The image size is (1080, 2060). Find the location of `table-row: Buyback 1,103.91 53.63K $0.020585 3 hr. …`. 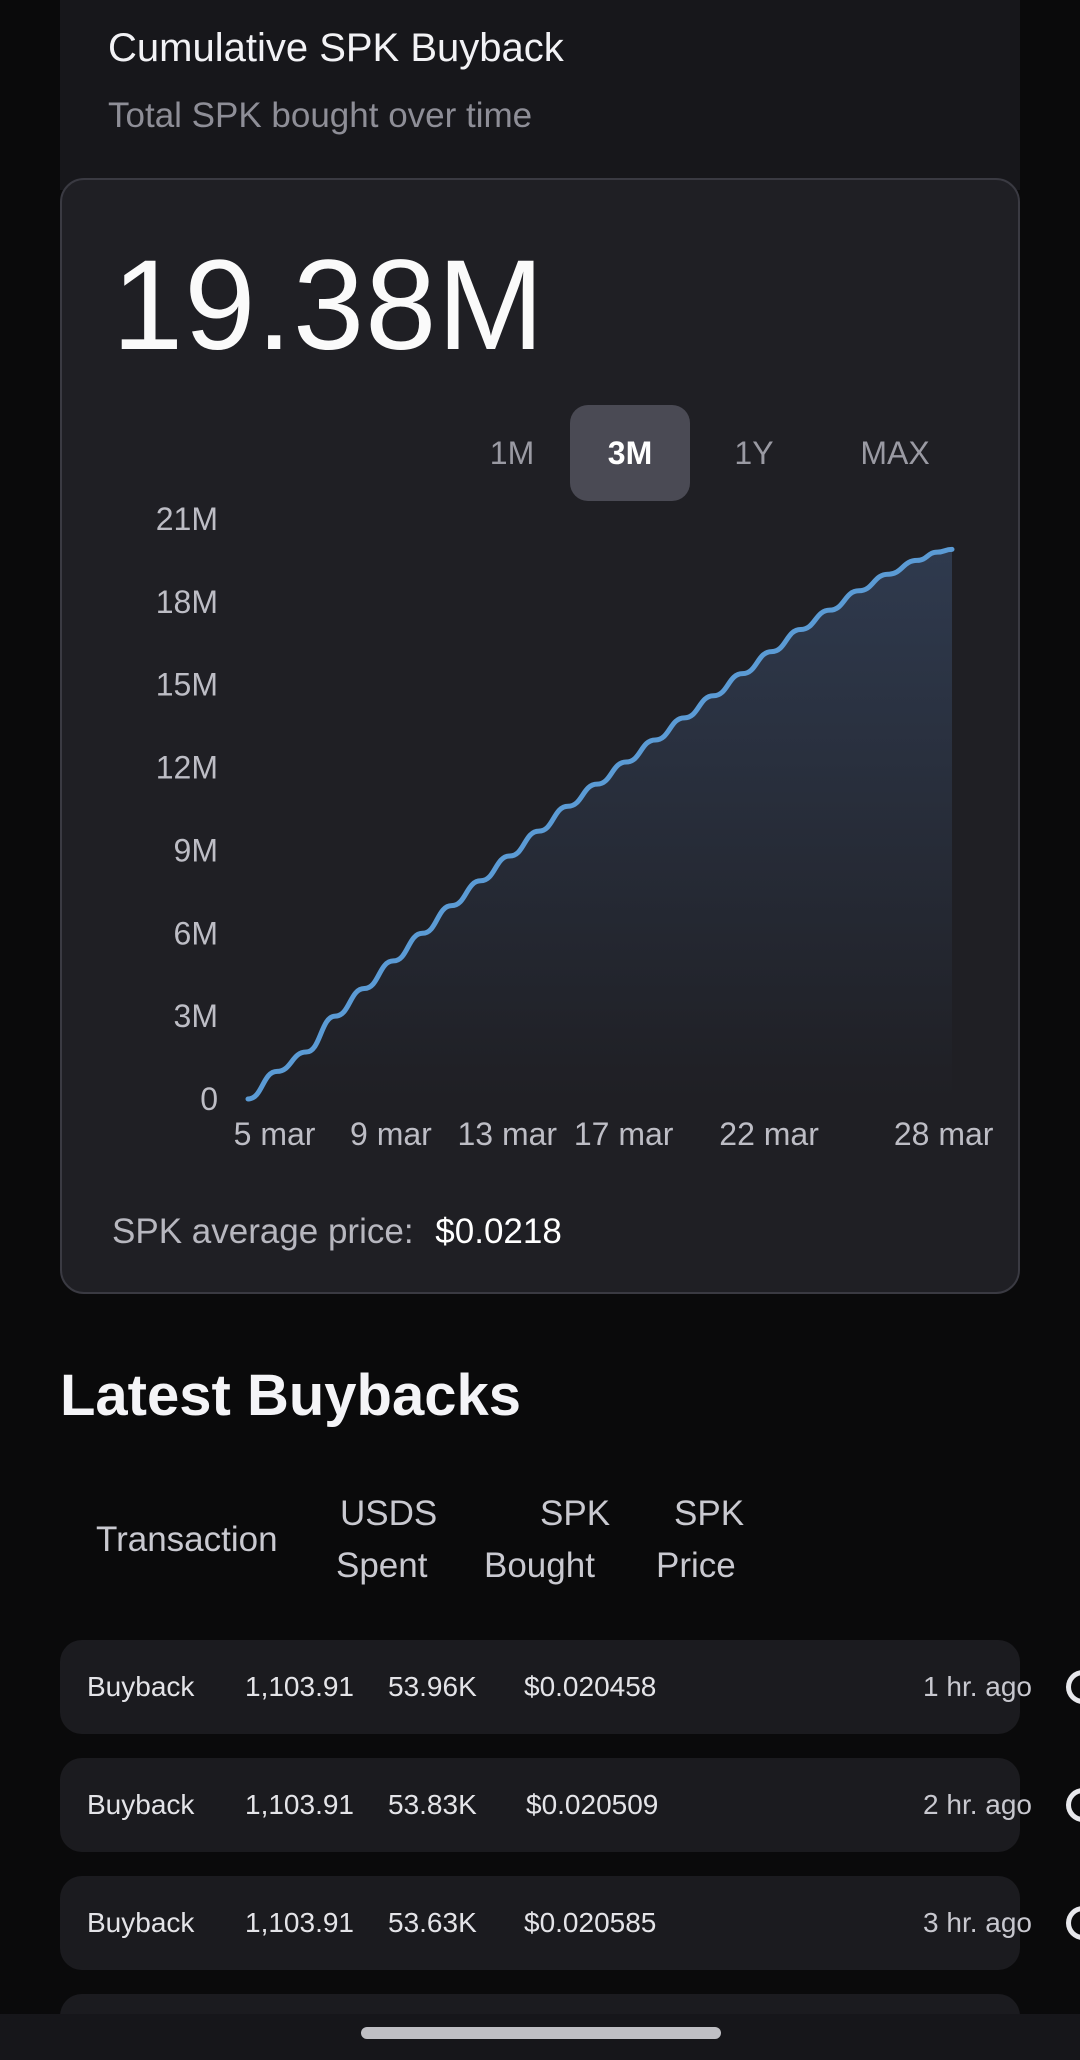

table-row: Buyback 1,103.91 53.63K $0.020585 3 hr. … is located at coordinates (546, 1923).